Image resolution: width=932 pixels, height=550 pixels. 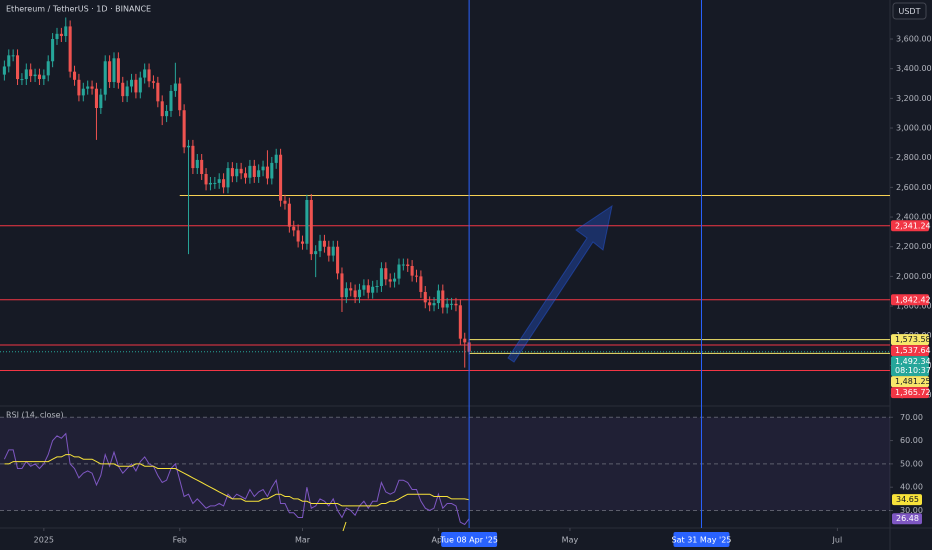 I want to click on currency-button, so click(x=909, y=11).